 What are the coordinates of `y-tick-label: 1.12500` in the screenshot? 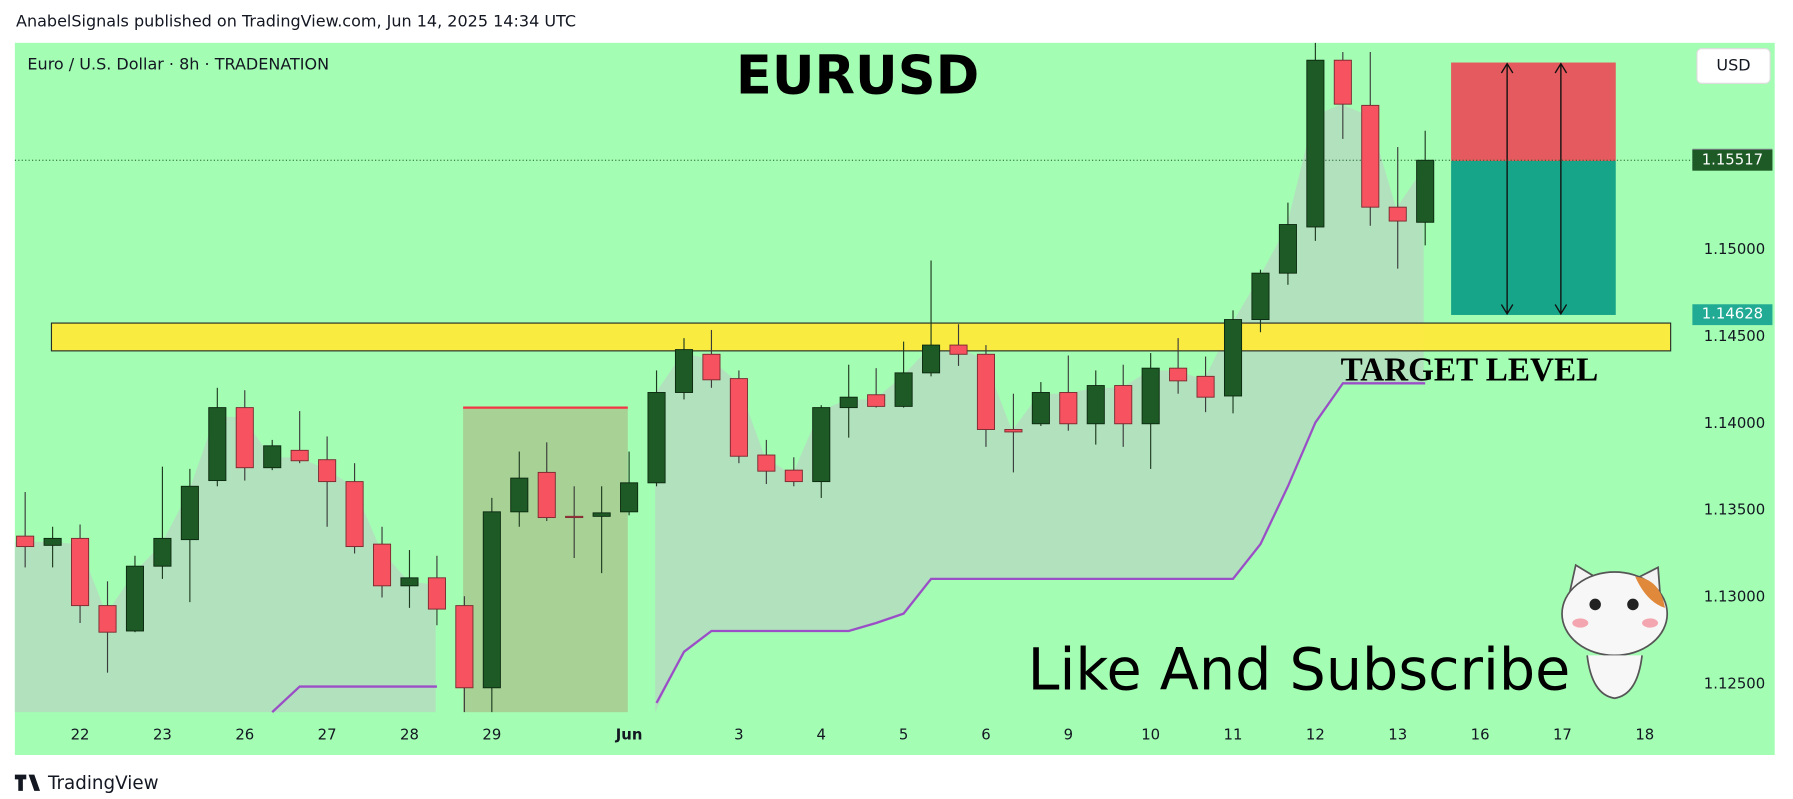 It's located at (1734, 683).